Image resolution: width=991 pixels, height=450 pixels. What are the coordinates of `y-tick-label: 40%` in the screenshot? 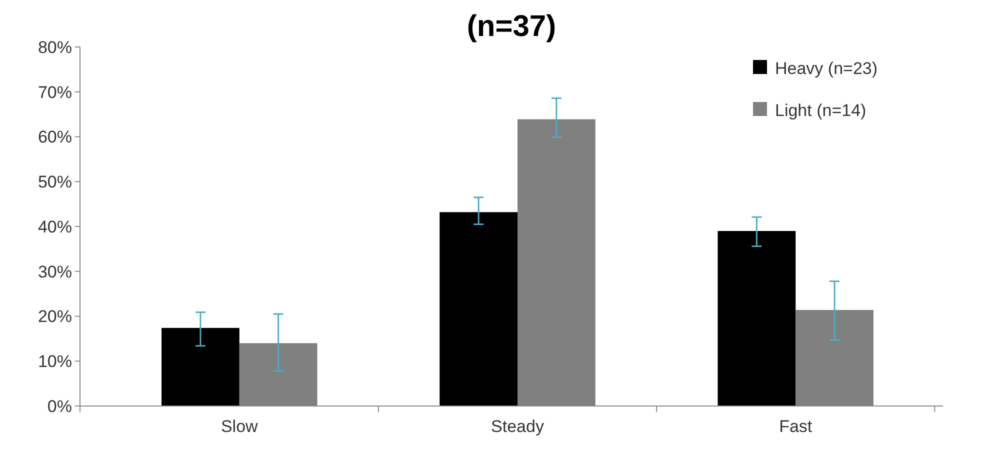 It's located at (55, 226).